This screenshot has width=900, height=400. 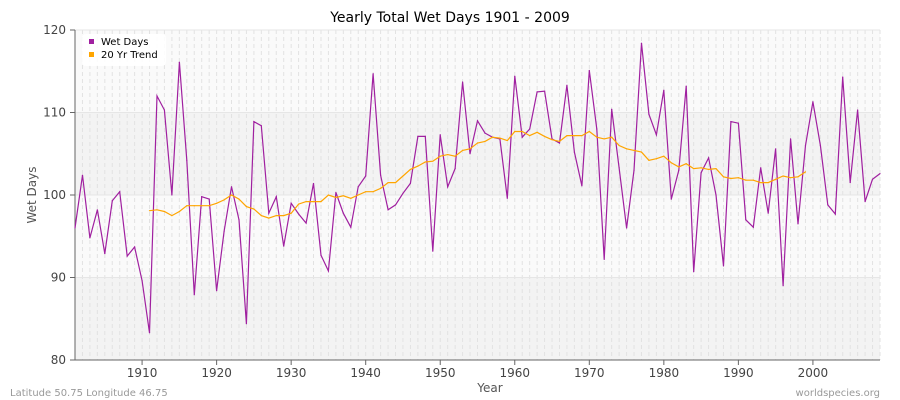 What do you see at coordinates (129, 55) in the screenshot?
I see `legend-label-trend: 20 Yr Trend` at bounding box center [129, 55].